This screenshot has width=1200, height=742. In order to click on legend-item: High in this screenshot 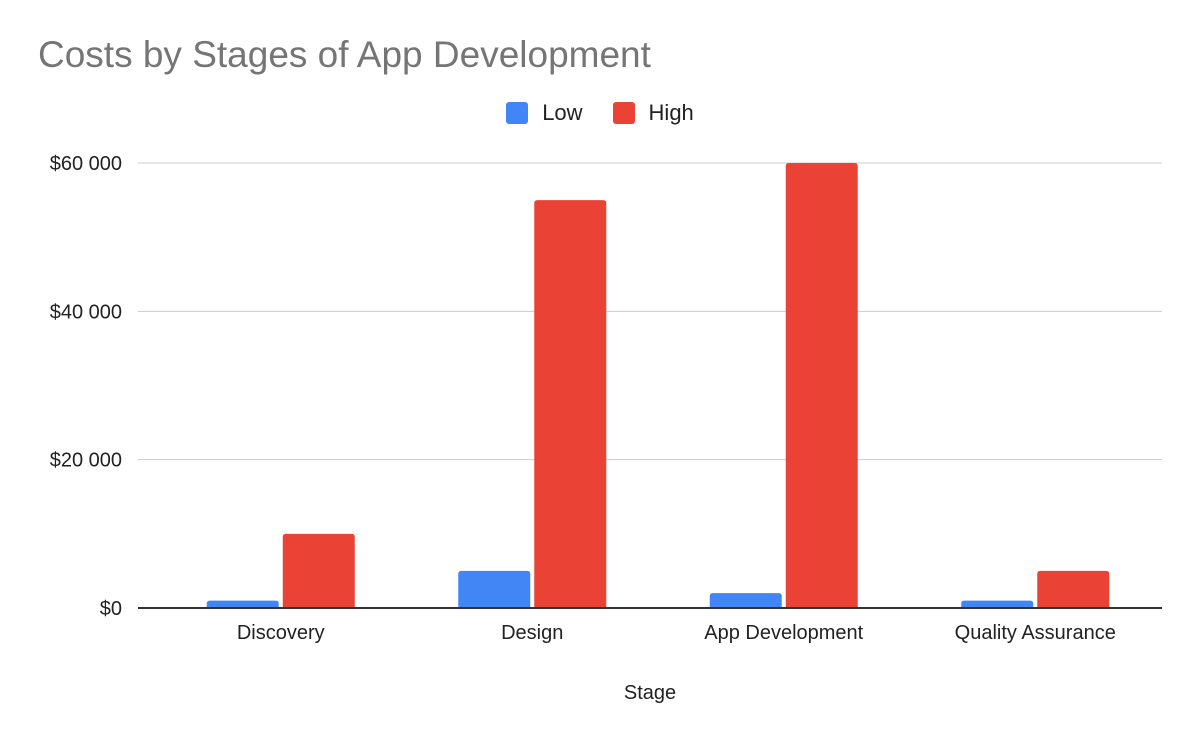, I will do `click(653, 113)`.